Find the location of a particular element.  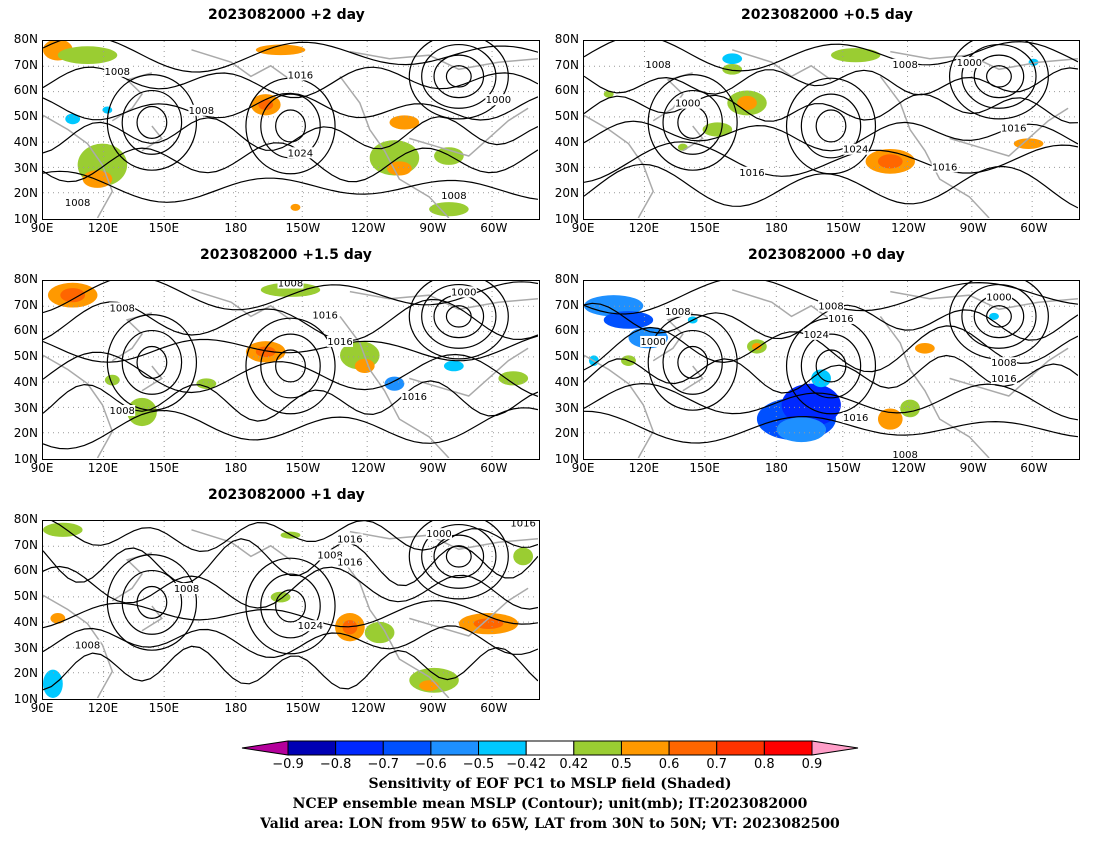

lon-tick-label: 90E is located at coordinates (42, 468).